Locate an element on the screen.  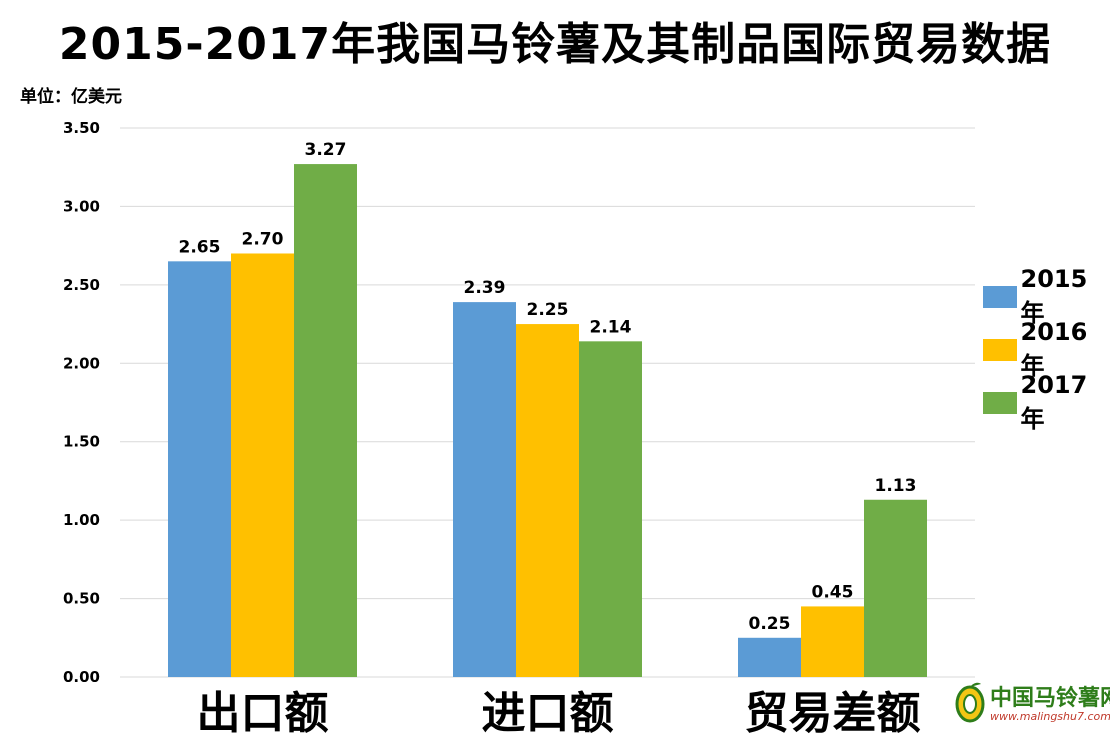
y-tick-label: 1.00 is located at coordinates (81, 520).